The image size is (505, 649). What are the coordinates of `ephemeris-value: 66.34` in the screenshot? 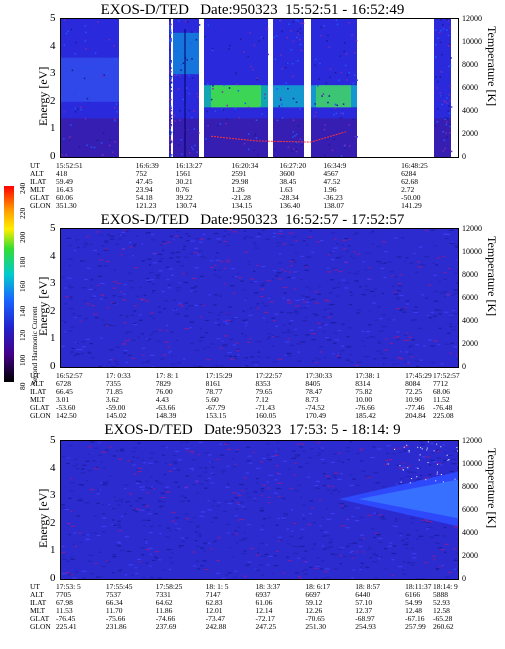 It's located at (114, 602).